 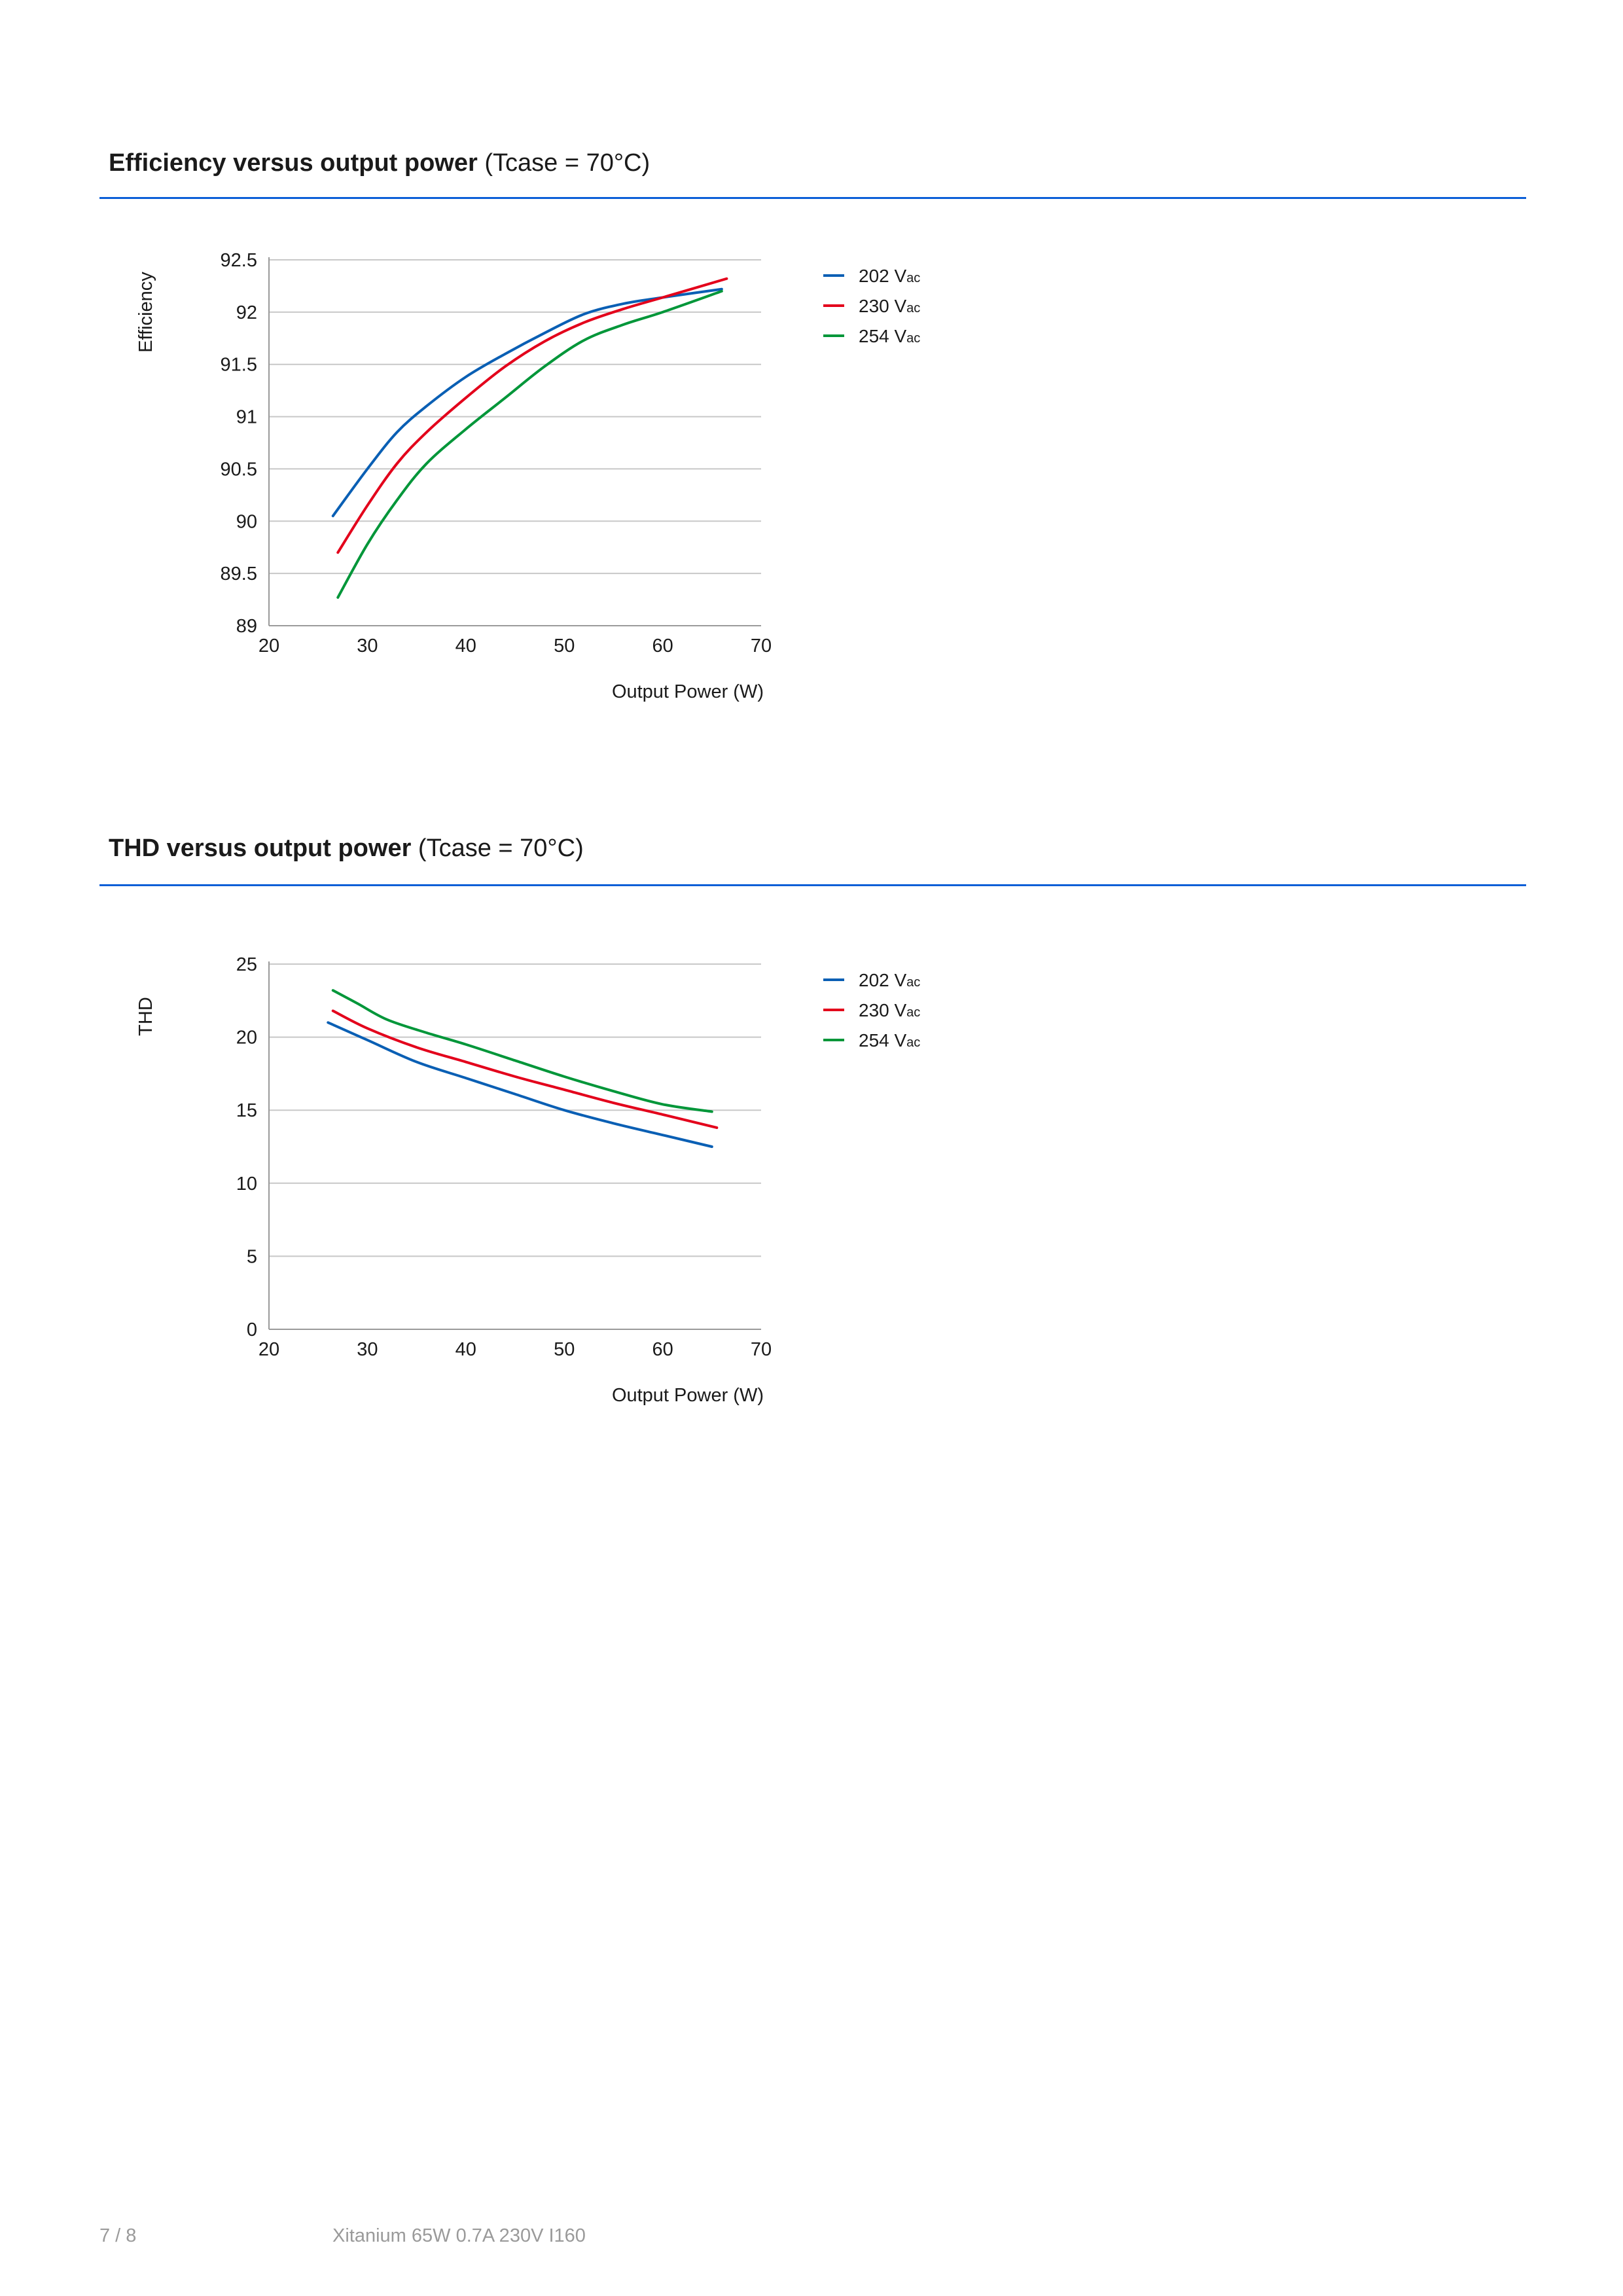 I want to click on y-tick-label: 90, so click(x=246, y=521).